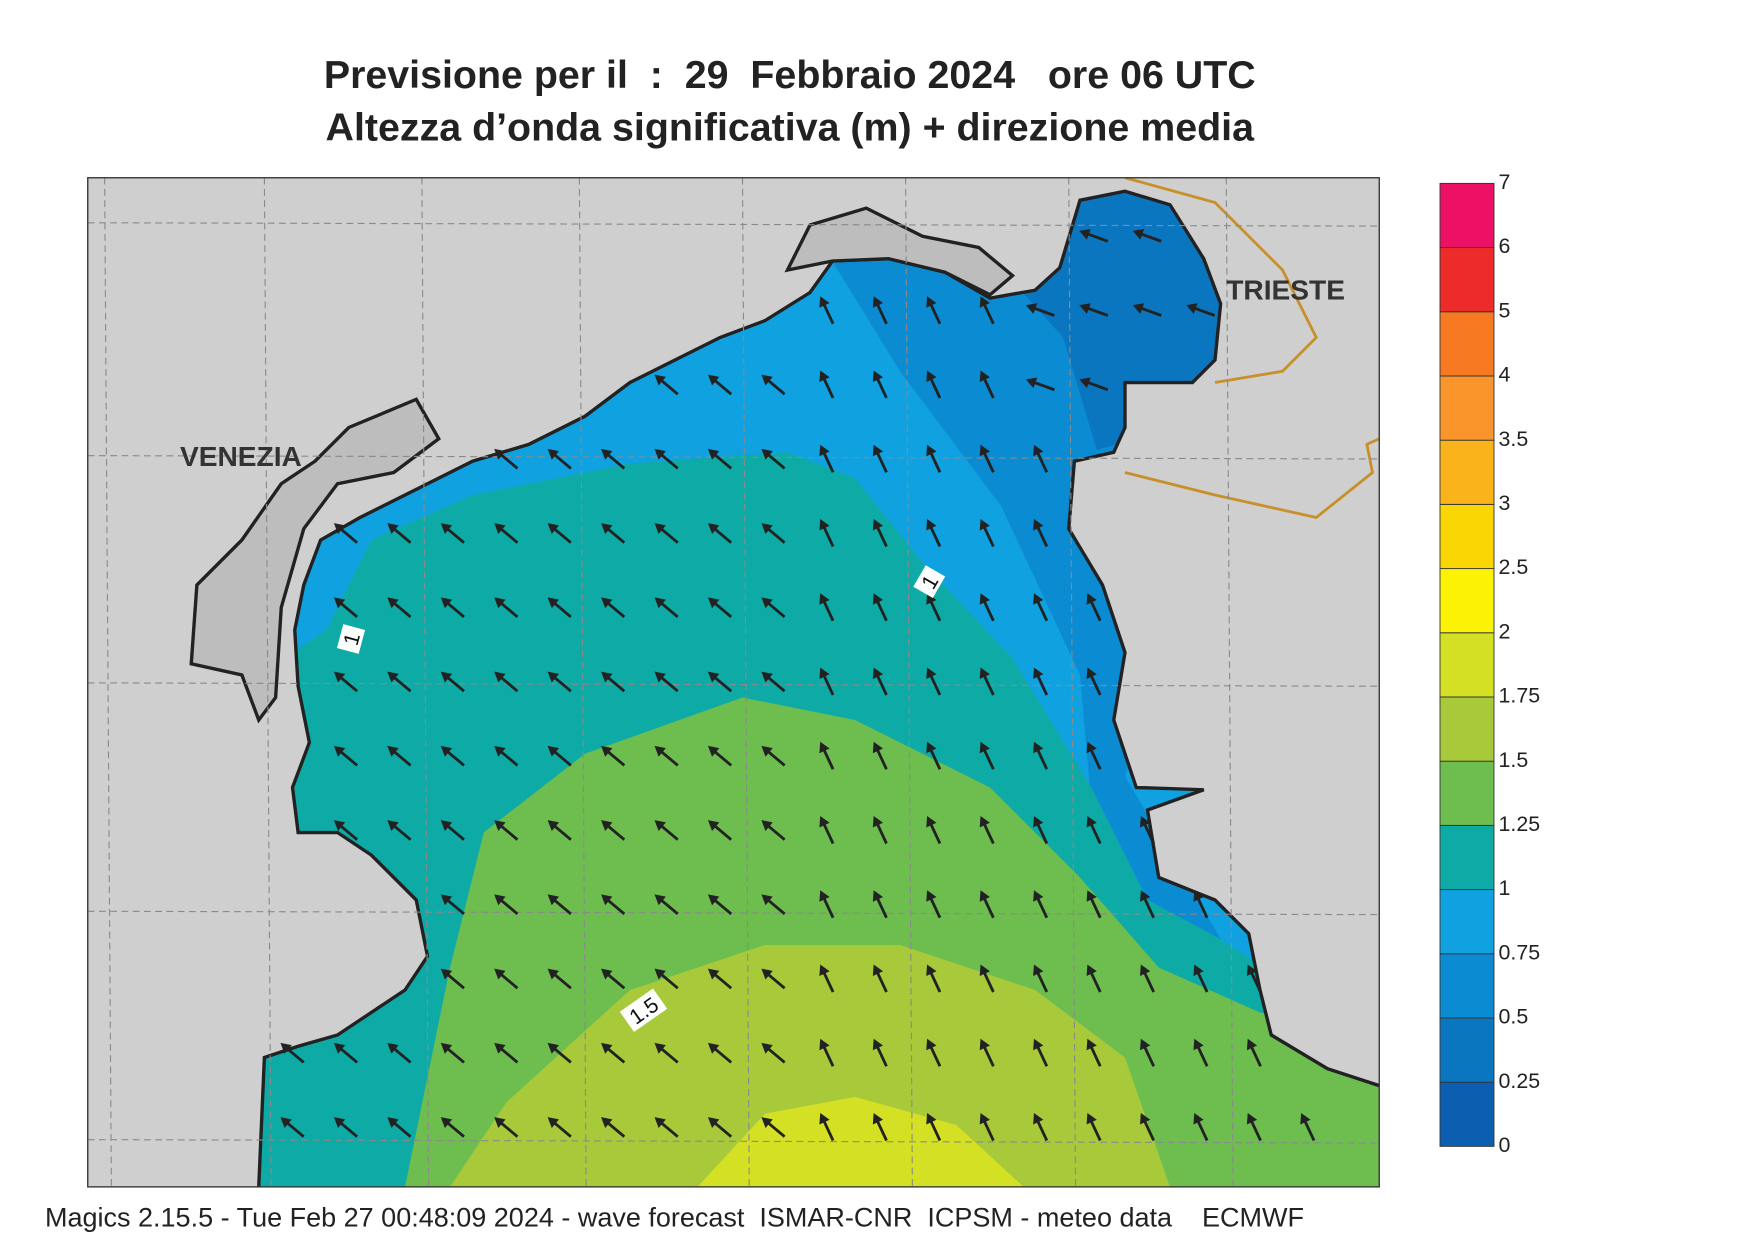  What do you see at coordinates (1505, 182) in the screenshot?
I see `colorbar-tick-label: 7` at bounding box center [1505, 182].